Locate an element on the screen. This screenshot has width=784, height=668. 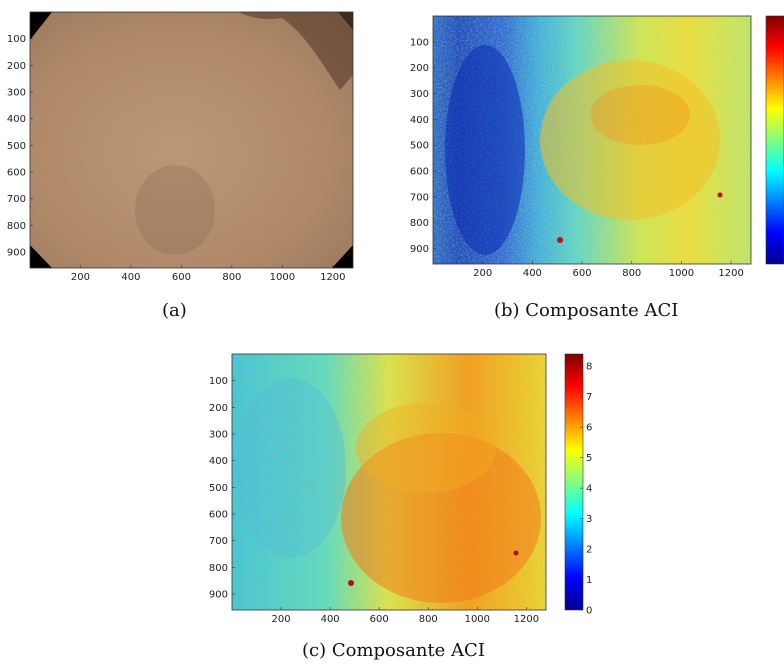
panel-c-y-axis: 100 200 300 400 500 600 700 800 900 is located at coordinates (222, 488).